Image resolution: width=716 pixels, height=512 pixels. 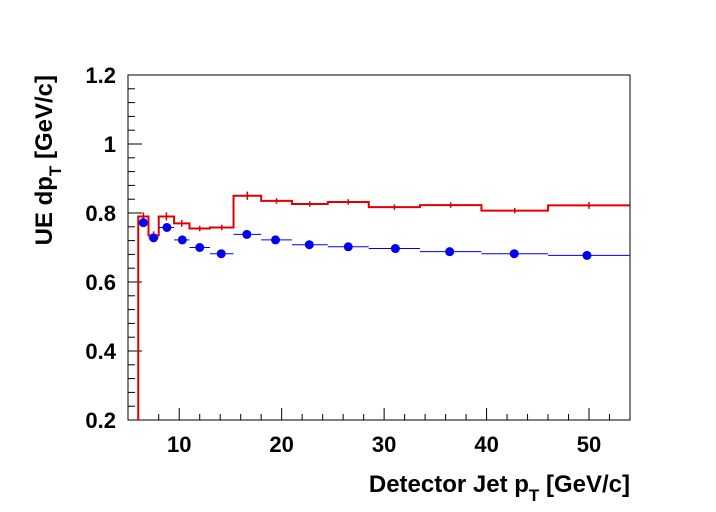 What do you see at coordinates (281, 444) in the screenshot?
I see `x-tick-label: 20` at bounding box center [281, 444].